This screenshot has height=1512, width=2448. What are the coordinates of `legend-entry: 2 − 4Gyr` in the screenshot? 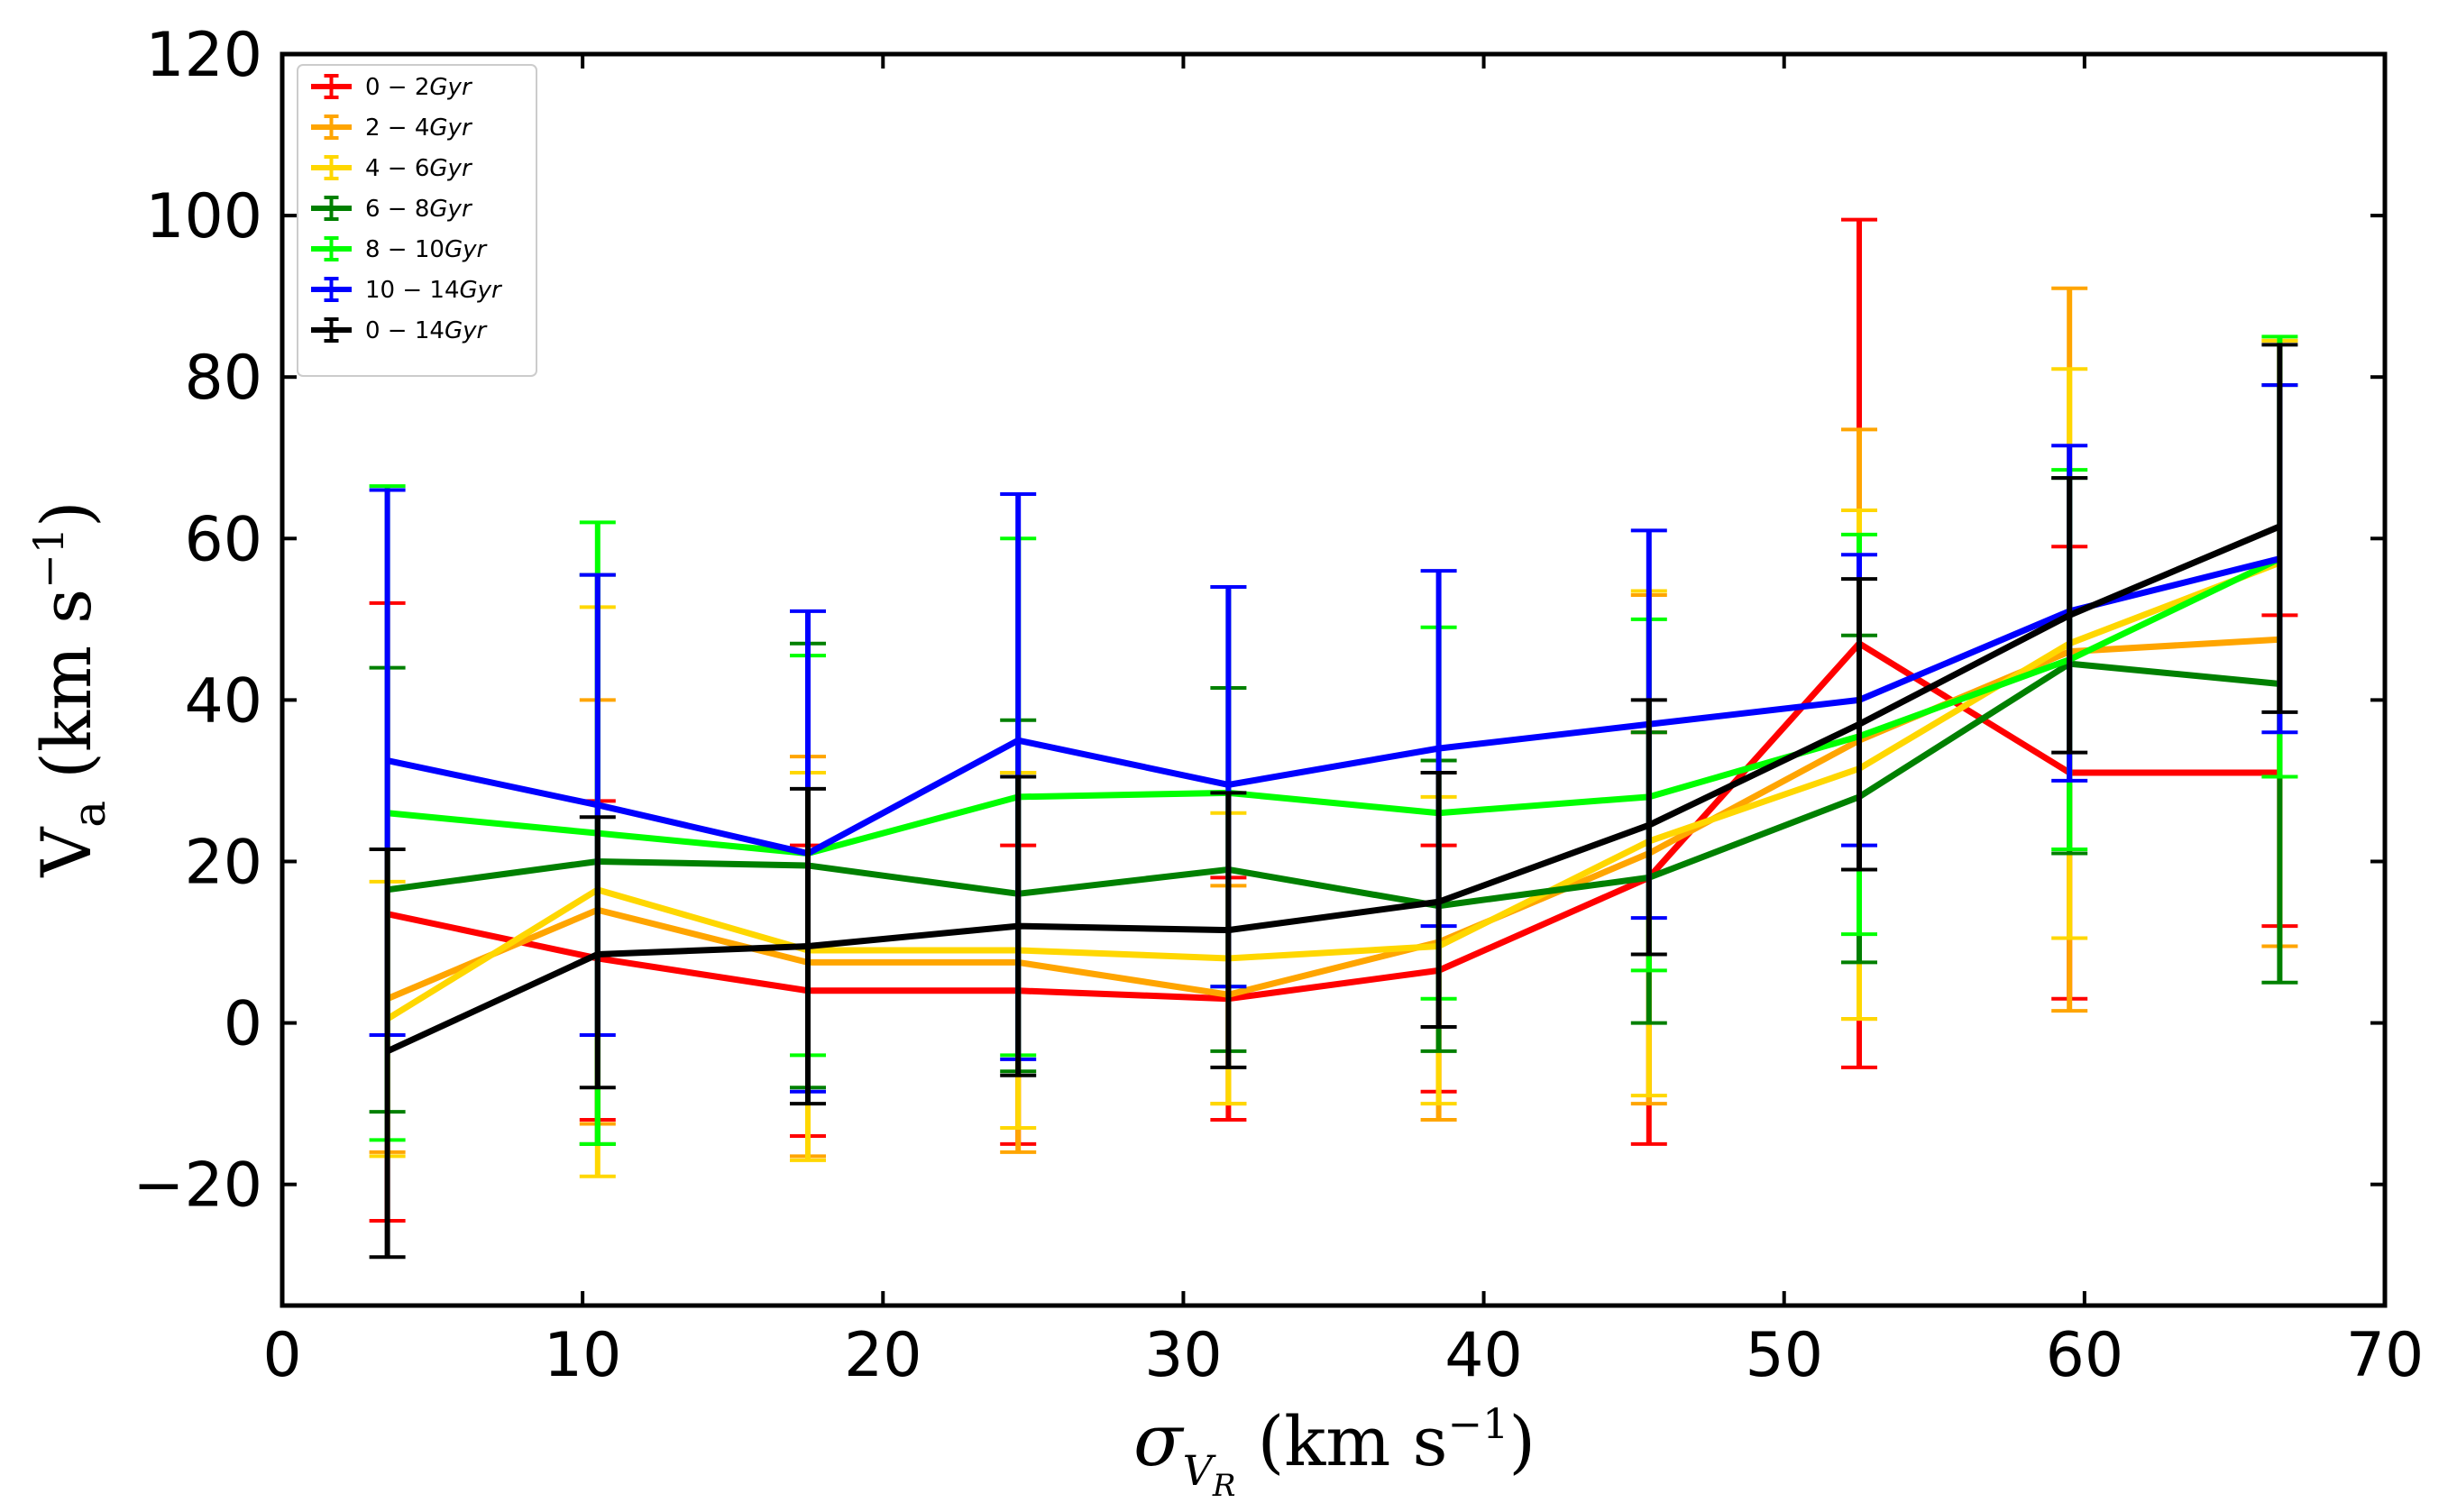 It's located at (392, 128).